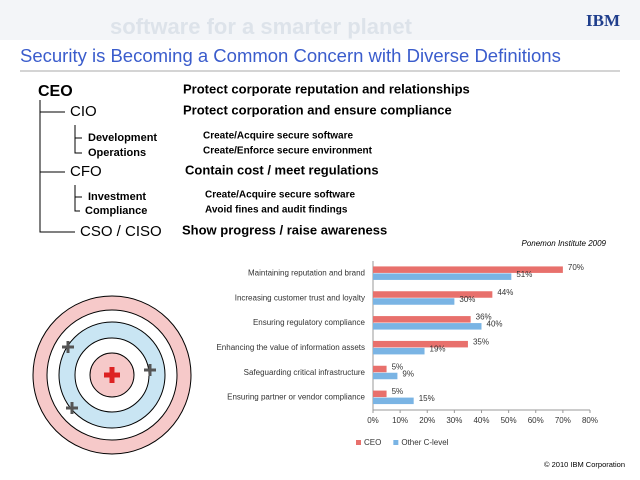 This screenshot has width=640, height=480. I want to click on concern: Contain cost / meet regulations, so click(282, 169).